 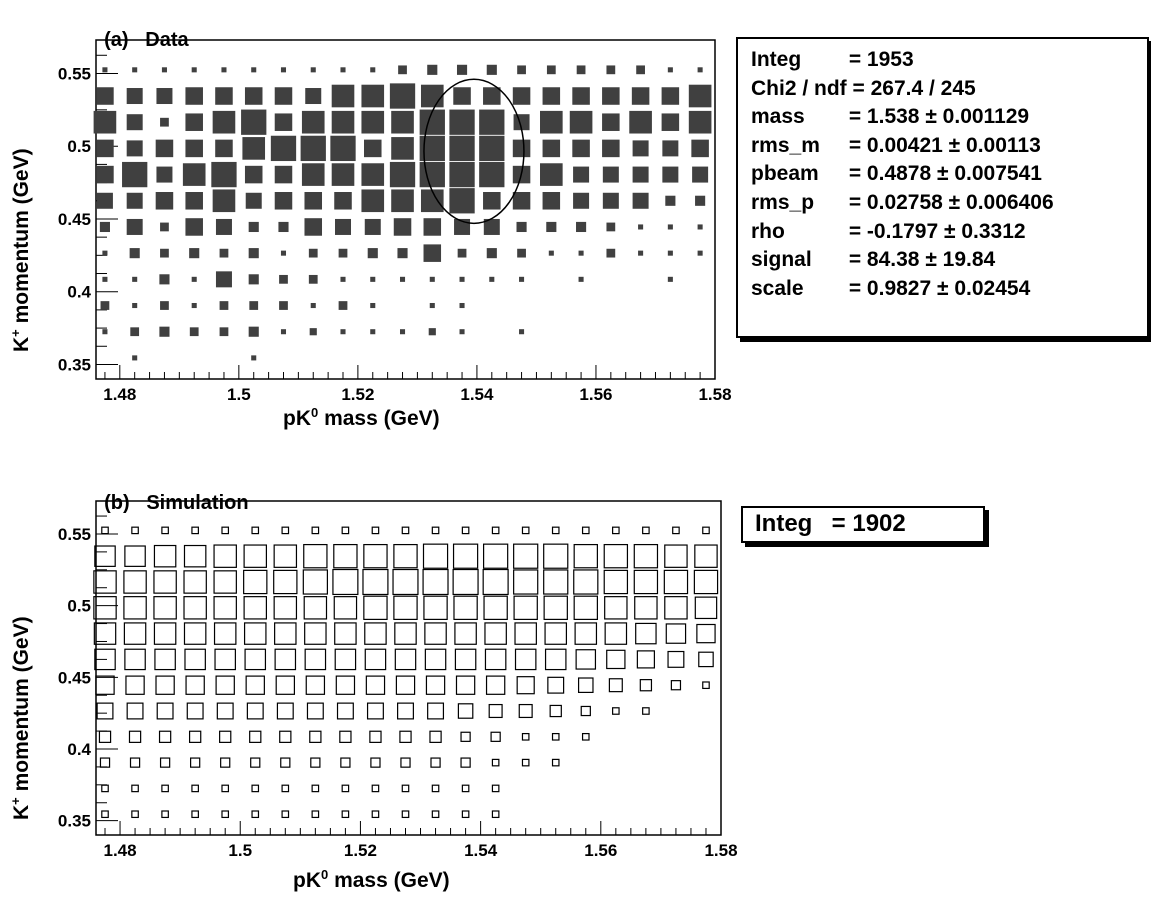 What do you see at coordinates (481, 850) in the screenshot?
I see `x-tick-label: 1.54` at bounding box center [481, 850].